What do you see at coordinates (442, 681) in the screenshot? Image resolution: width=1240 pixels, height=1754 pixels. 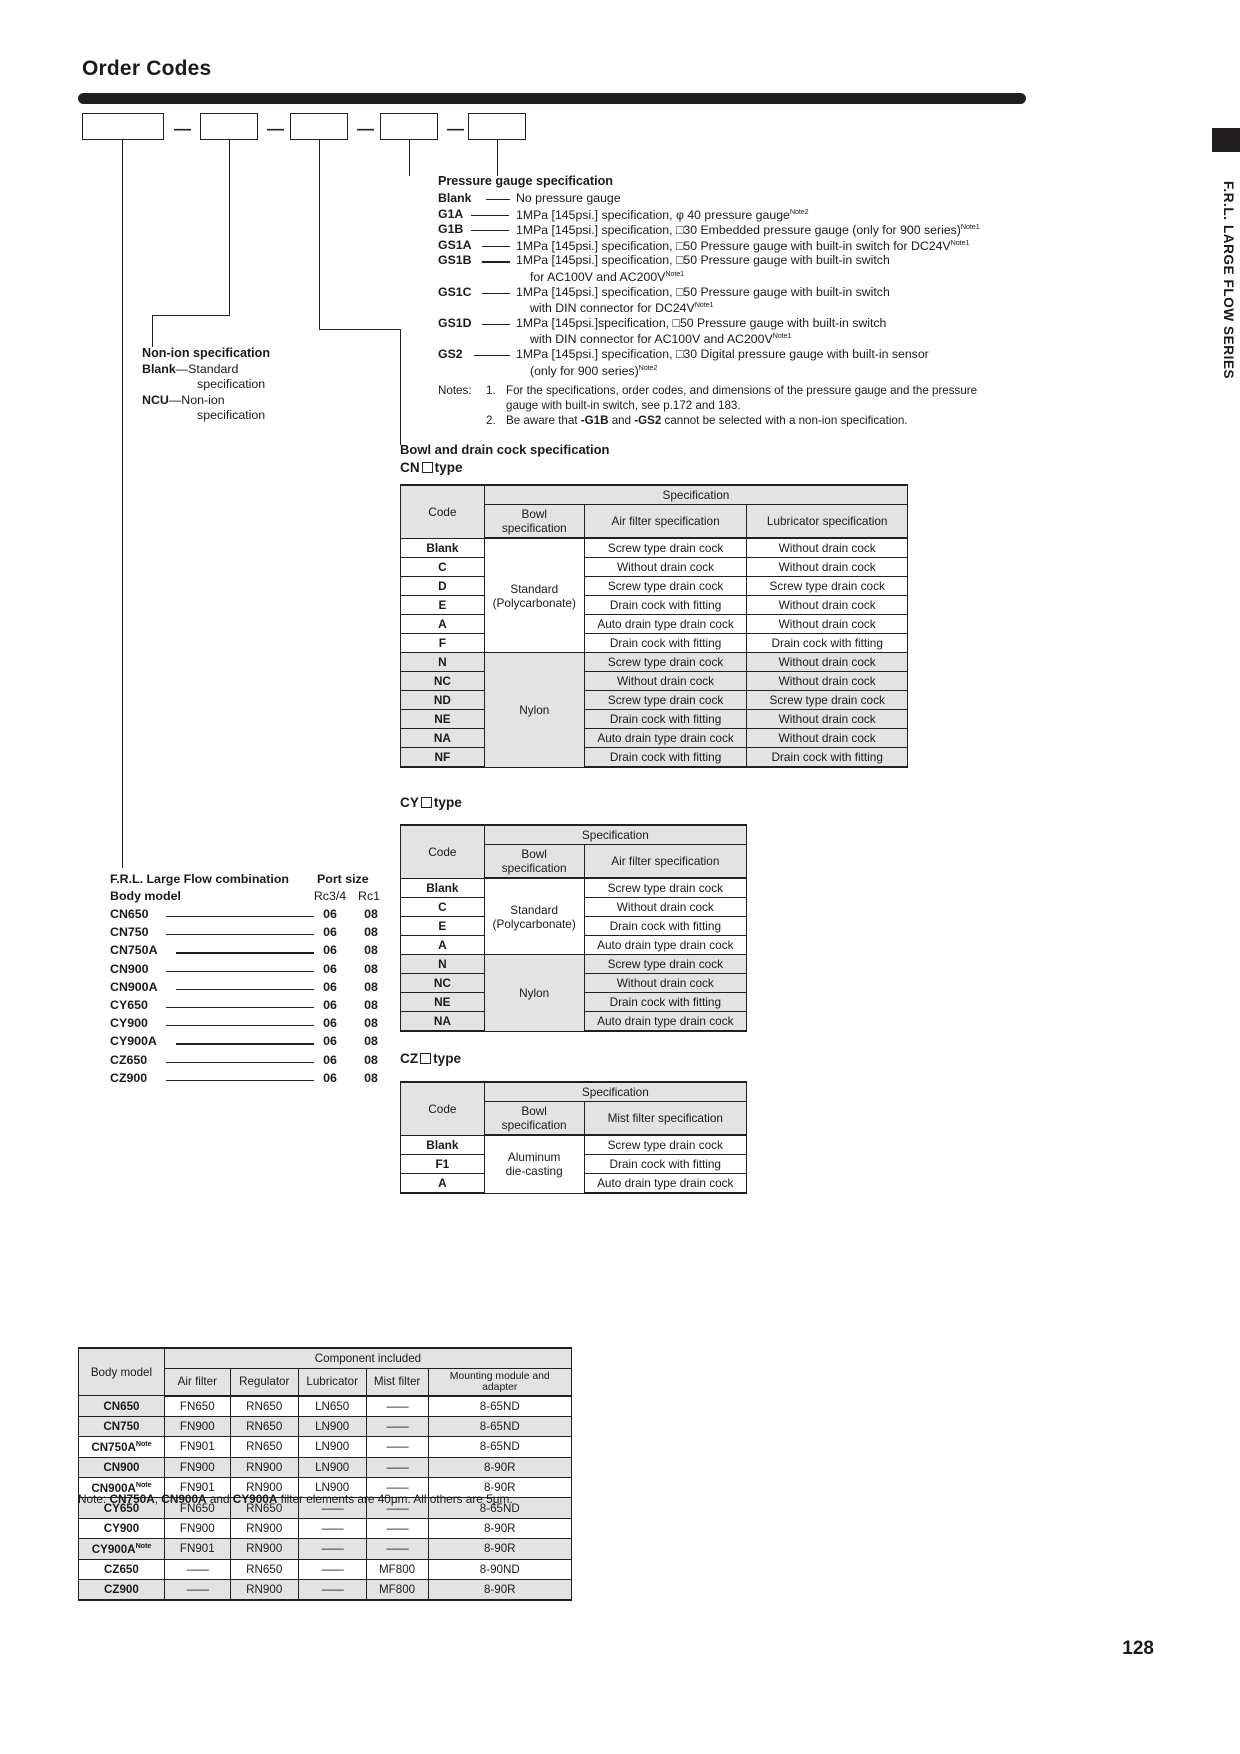 I see `cell-code: NC` at bounding box center [442, 681].